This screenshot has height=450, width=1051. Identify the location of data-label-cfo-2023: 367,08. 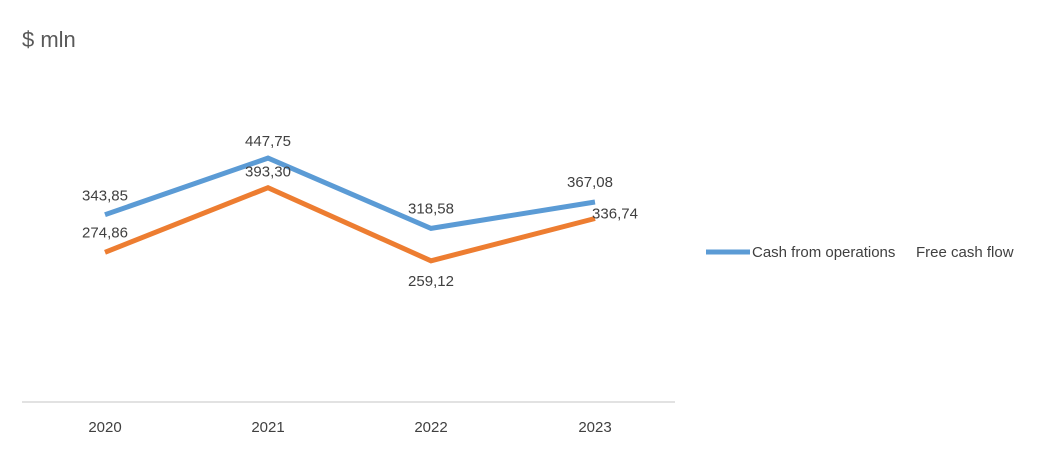
(590, 182).